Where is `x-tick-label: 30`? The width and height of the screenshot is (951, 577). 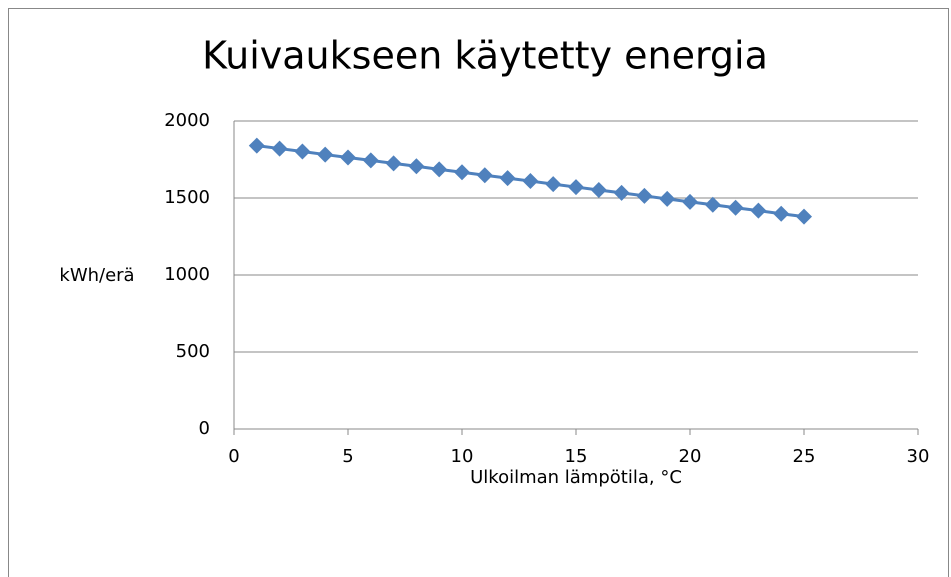 x-tick-label: 30 is located at coordinates (918, 456).